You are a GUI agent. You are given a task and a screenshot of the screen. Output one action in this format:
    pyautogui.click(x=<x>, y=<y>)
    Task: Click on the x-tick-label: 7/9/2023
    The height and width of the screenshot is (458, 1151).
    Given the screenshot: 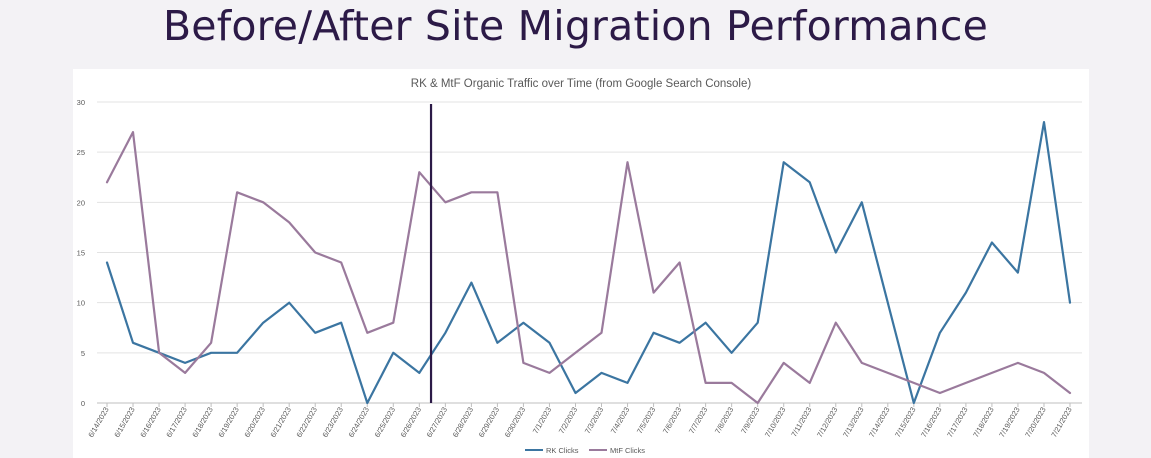 What is the action you would take?
    pyautogui.click(x=750, y=421)
    